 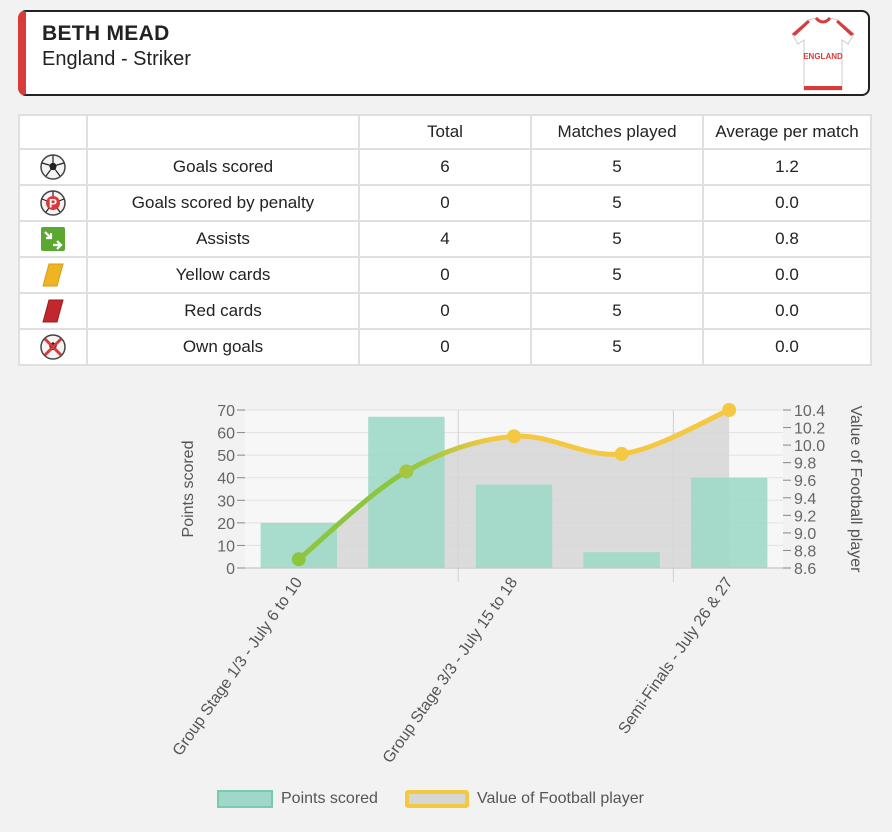 I want to click on y-axis-left: 0 10 20 30 40 50 60 70, so click(x=231, y=490).